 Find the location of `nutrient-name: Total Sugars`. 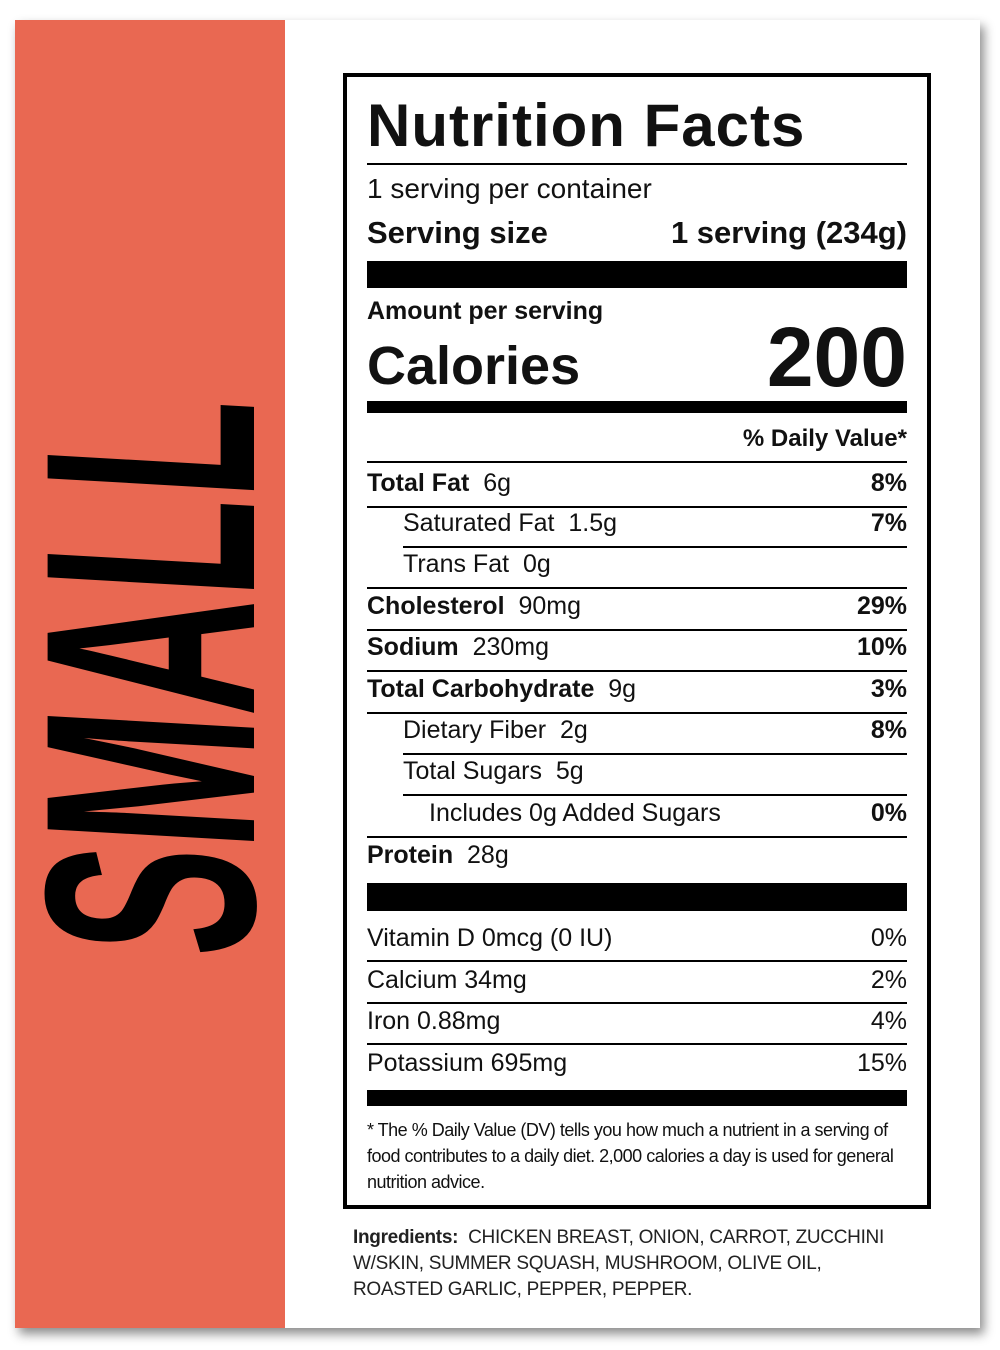

nutrient-name: Total Sugars is located at coordinates (472, 771).